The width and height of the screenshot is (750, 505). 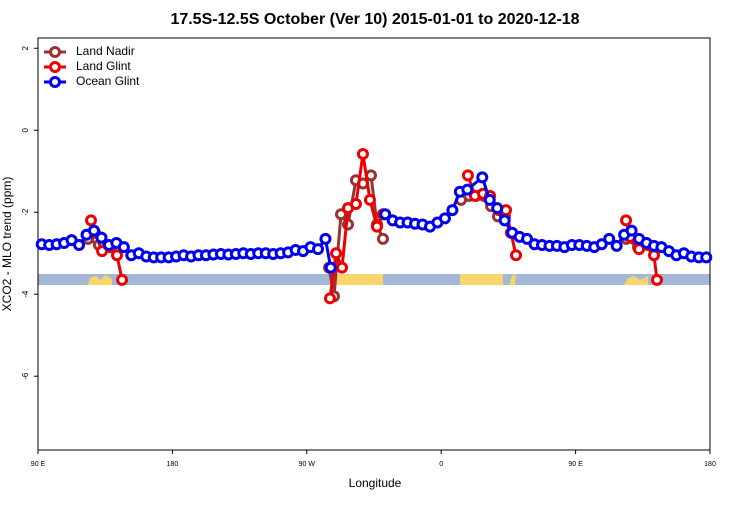 What do you see at coordinates (441, 464) in the screenshot?
I see `x-tick-label: 0` at bounding box center [441, 464].